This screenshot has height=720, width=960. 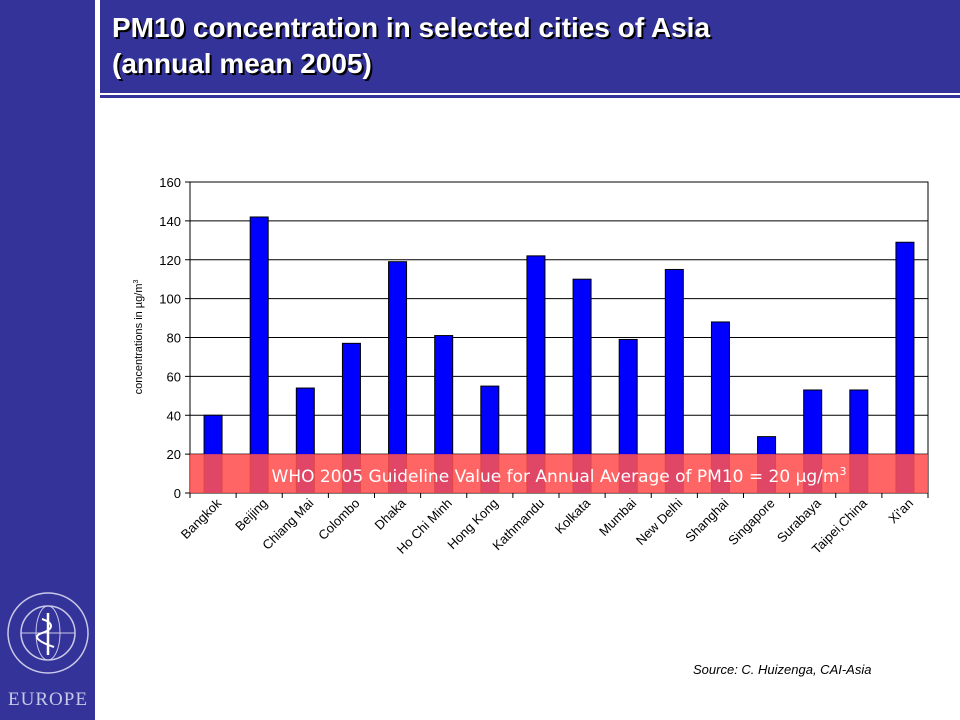 What do you see at coordinates (242, 63) in the screenshot?
I see `title-line-2: (annual mean 2005)` at bounding box center [242, 63].